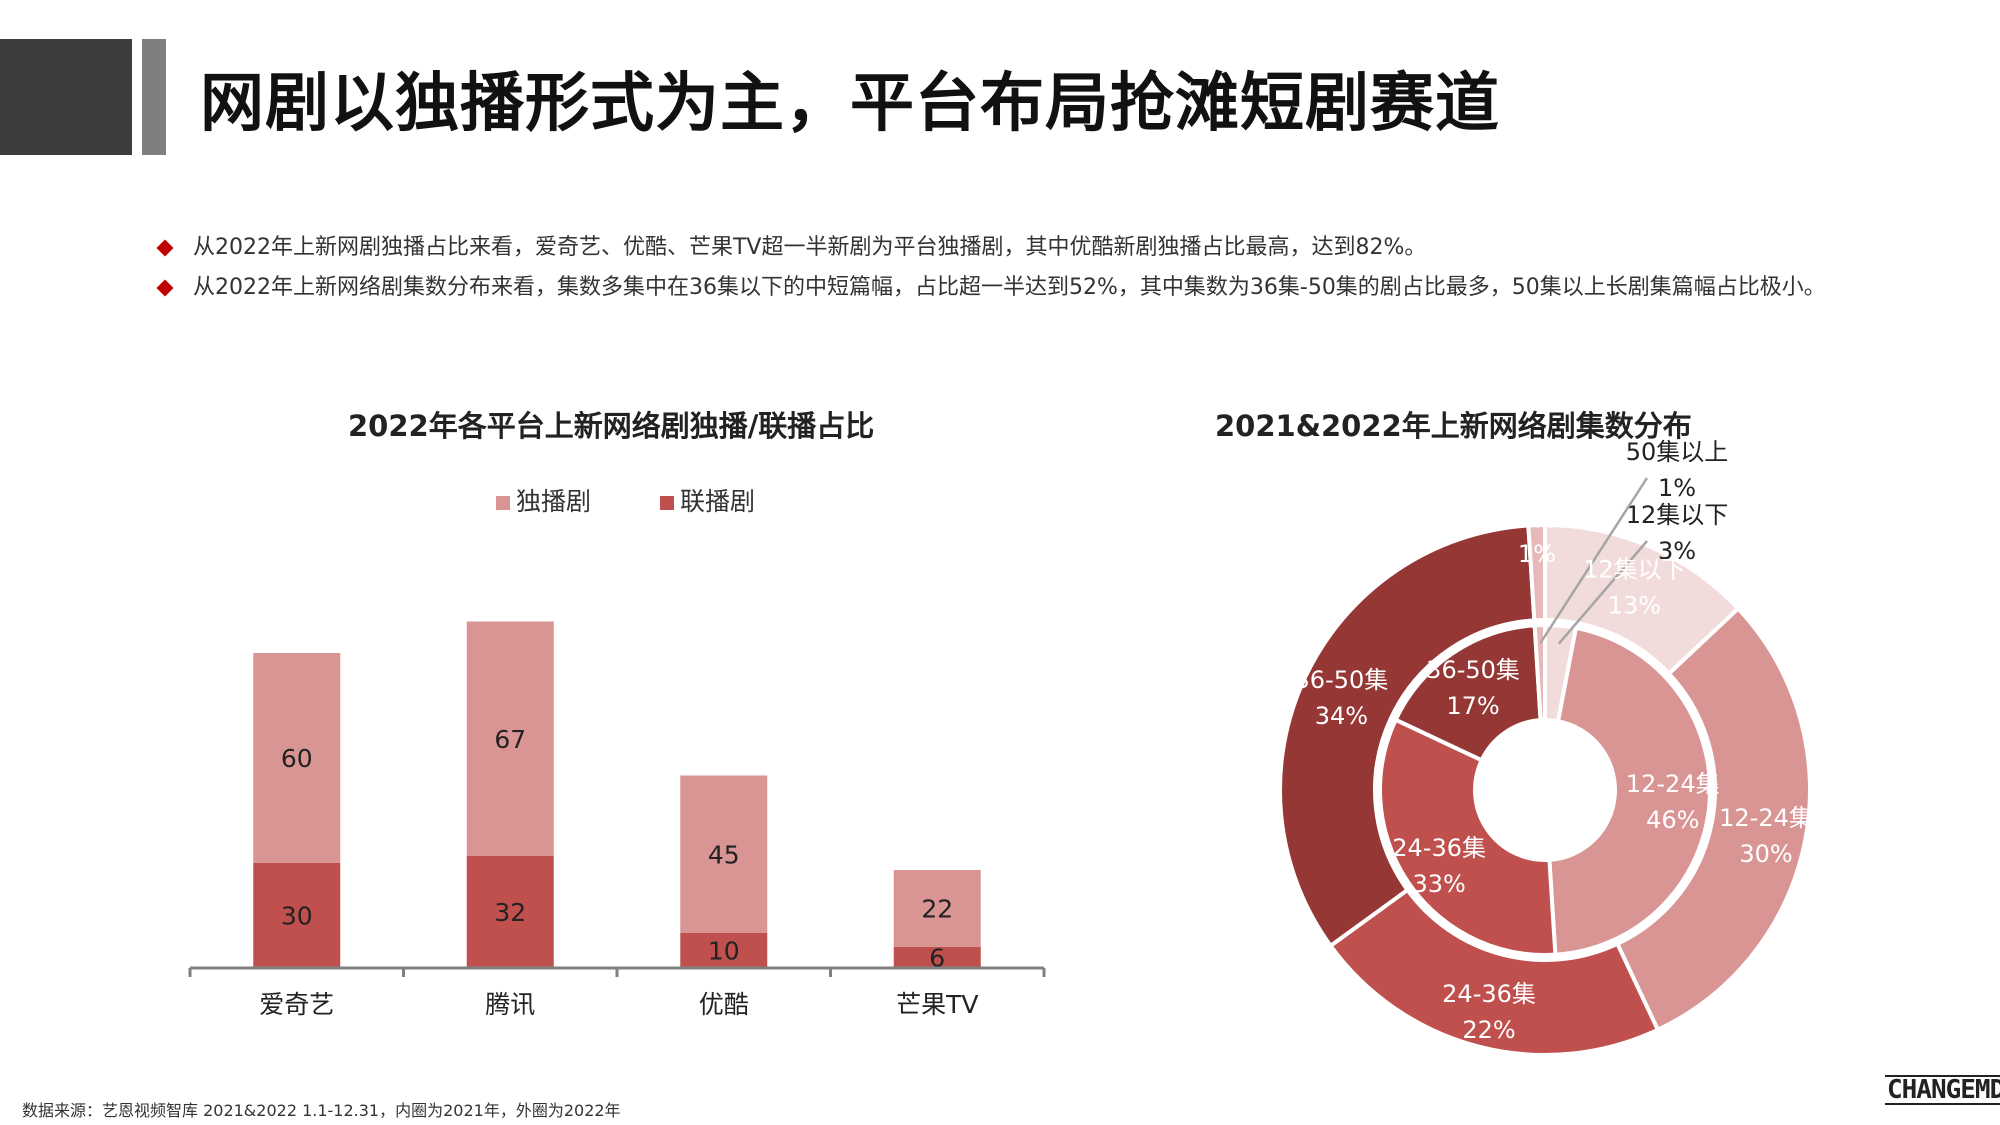 The image size is (2000, 1125). What do you see at coordinates (66, 97) in the screenshot?
I see `header-dark-block` at bounding box center [66, 97].